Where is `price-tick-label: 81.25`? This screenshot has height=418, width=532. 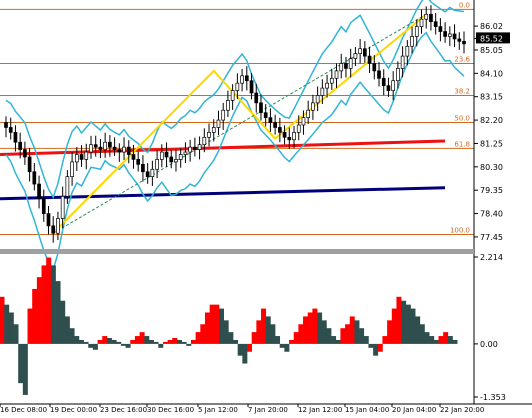 price-tick-label: 81.25 is located at coordinates (491, 143).